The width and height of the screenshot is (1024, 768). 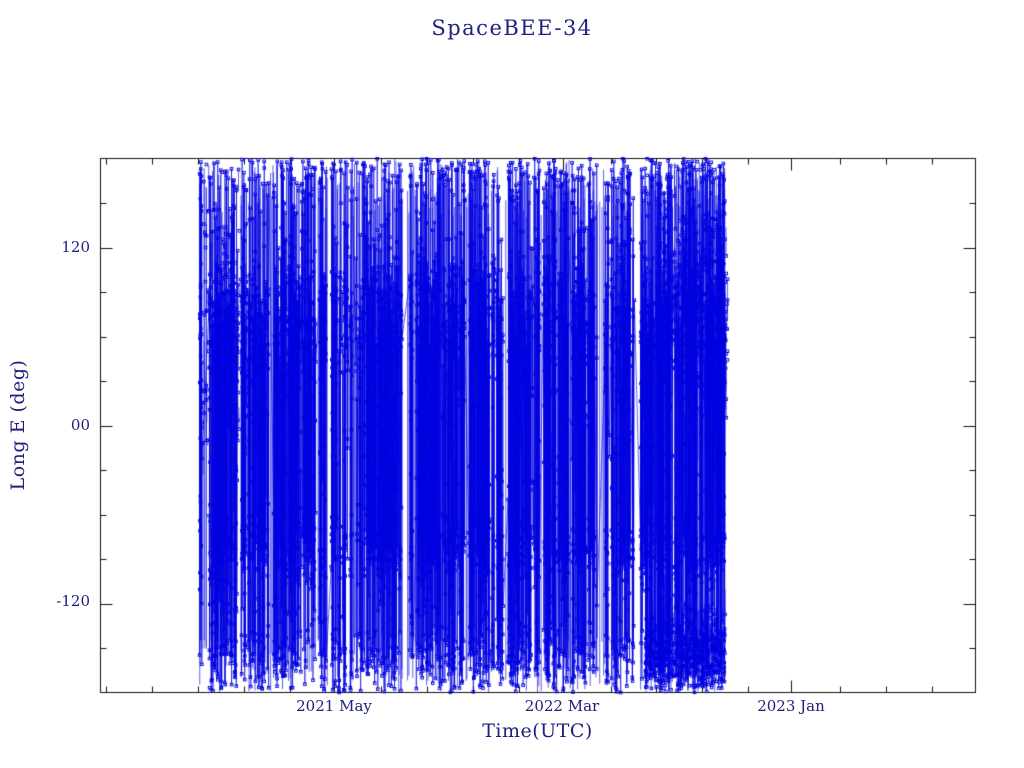 I want to click on y-tick-label-00: 00, so click(x=80, y=425).